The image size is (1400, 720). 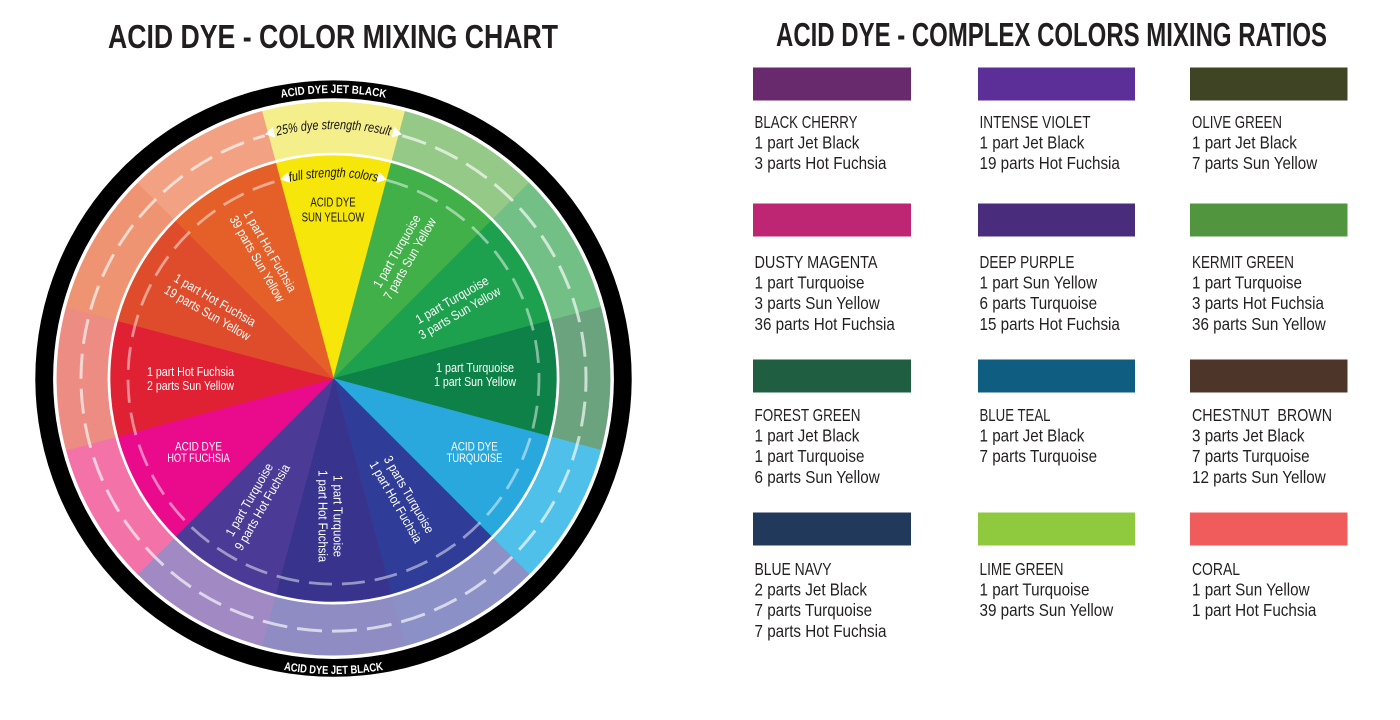 What do you see at coordinates (1050, 163) in the screenshot?
I see `svg-text: 19 parts Hot Fuchsia` at bounding box center [1050, 163].